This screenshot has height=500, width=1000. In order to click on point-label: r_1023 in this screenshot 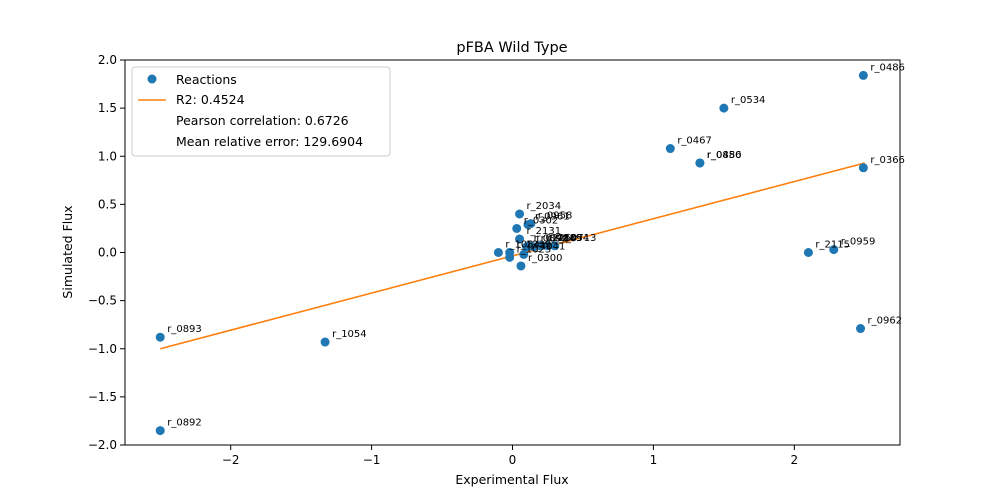, I will do `click(534, 249)`.